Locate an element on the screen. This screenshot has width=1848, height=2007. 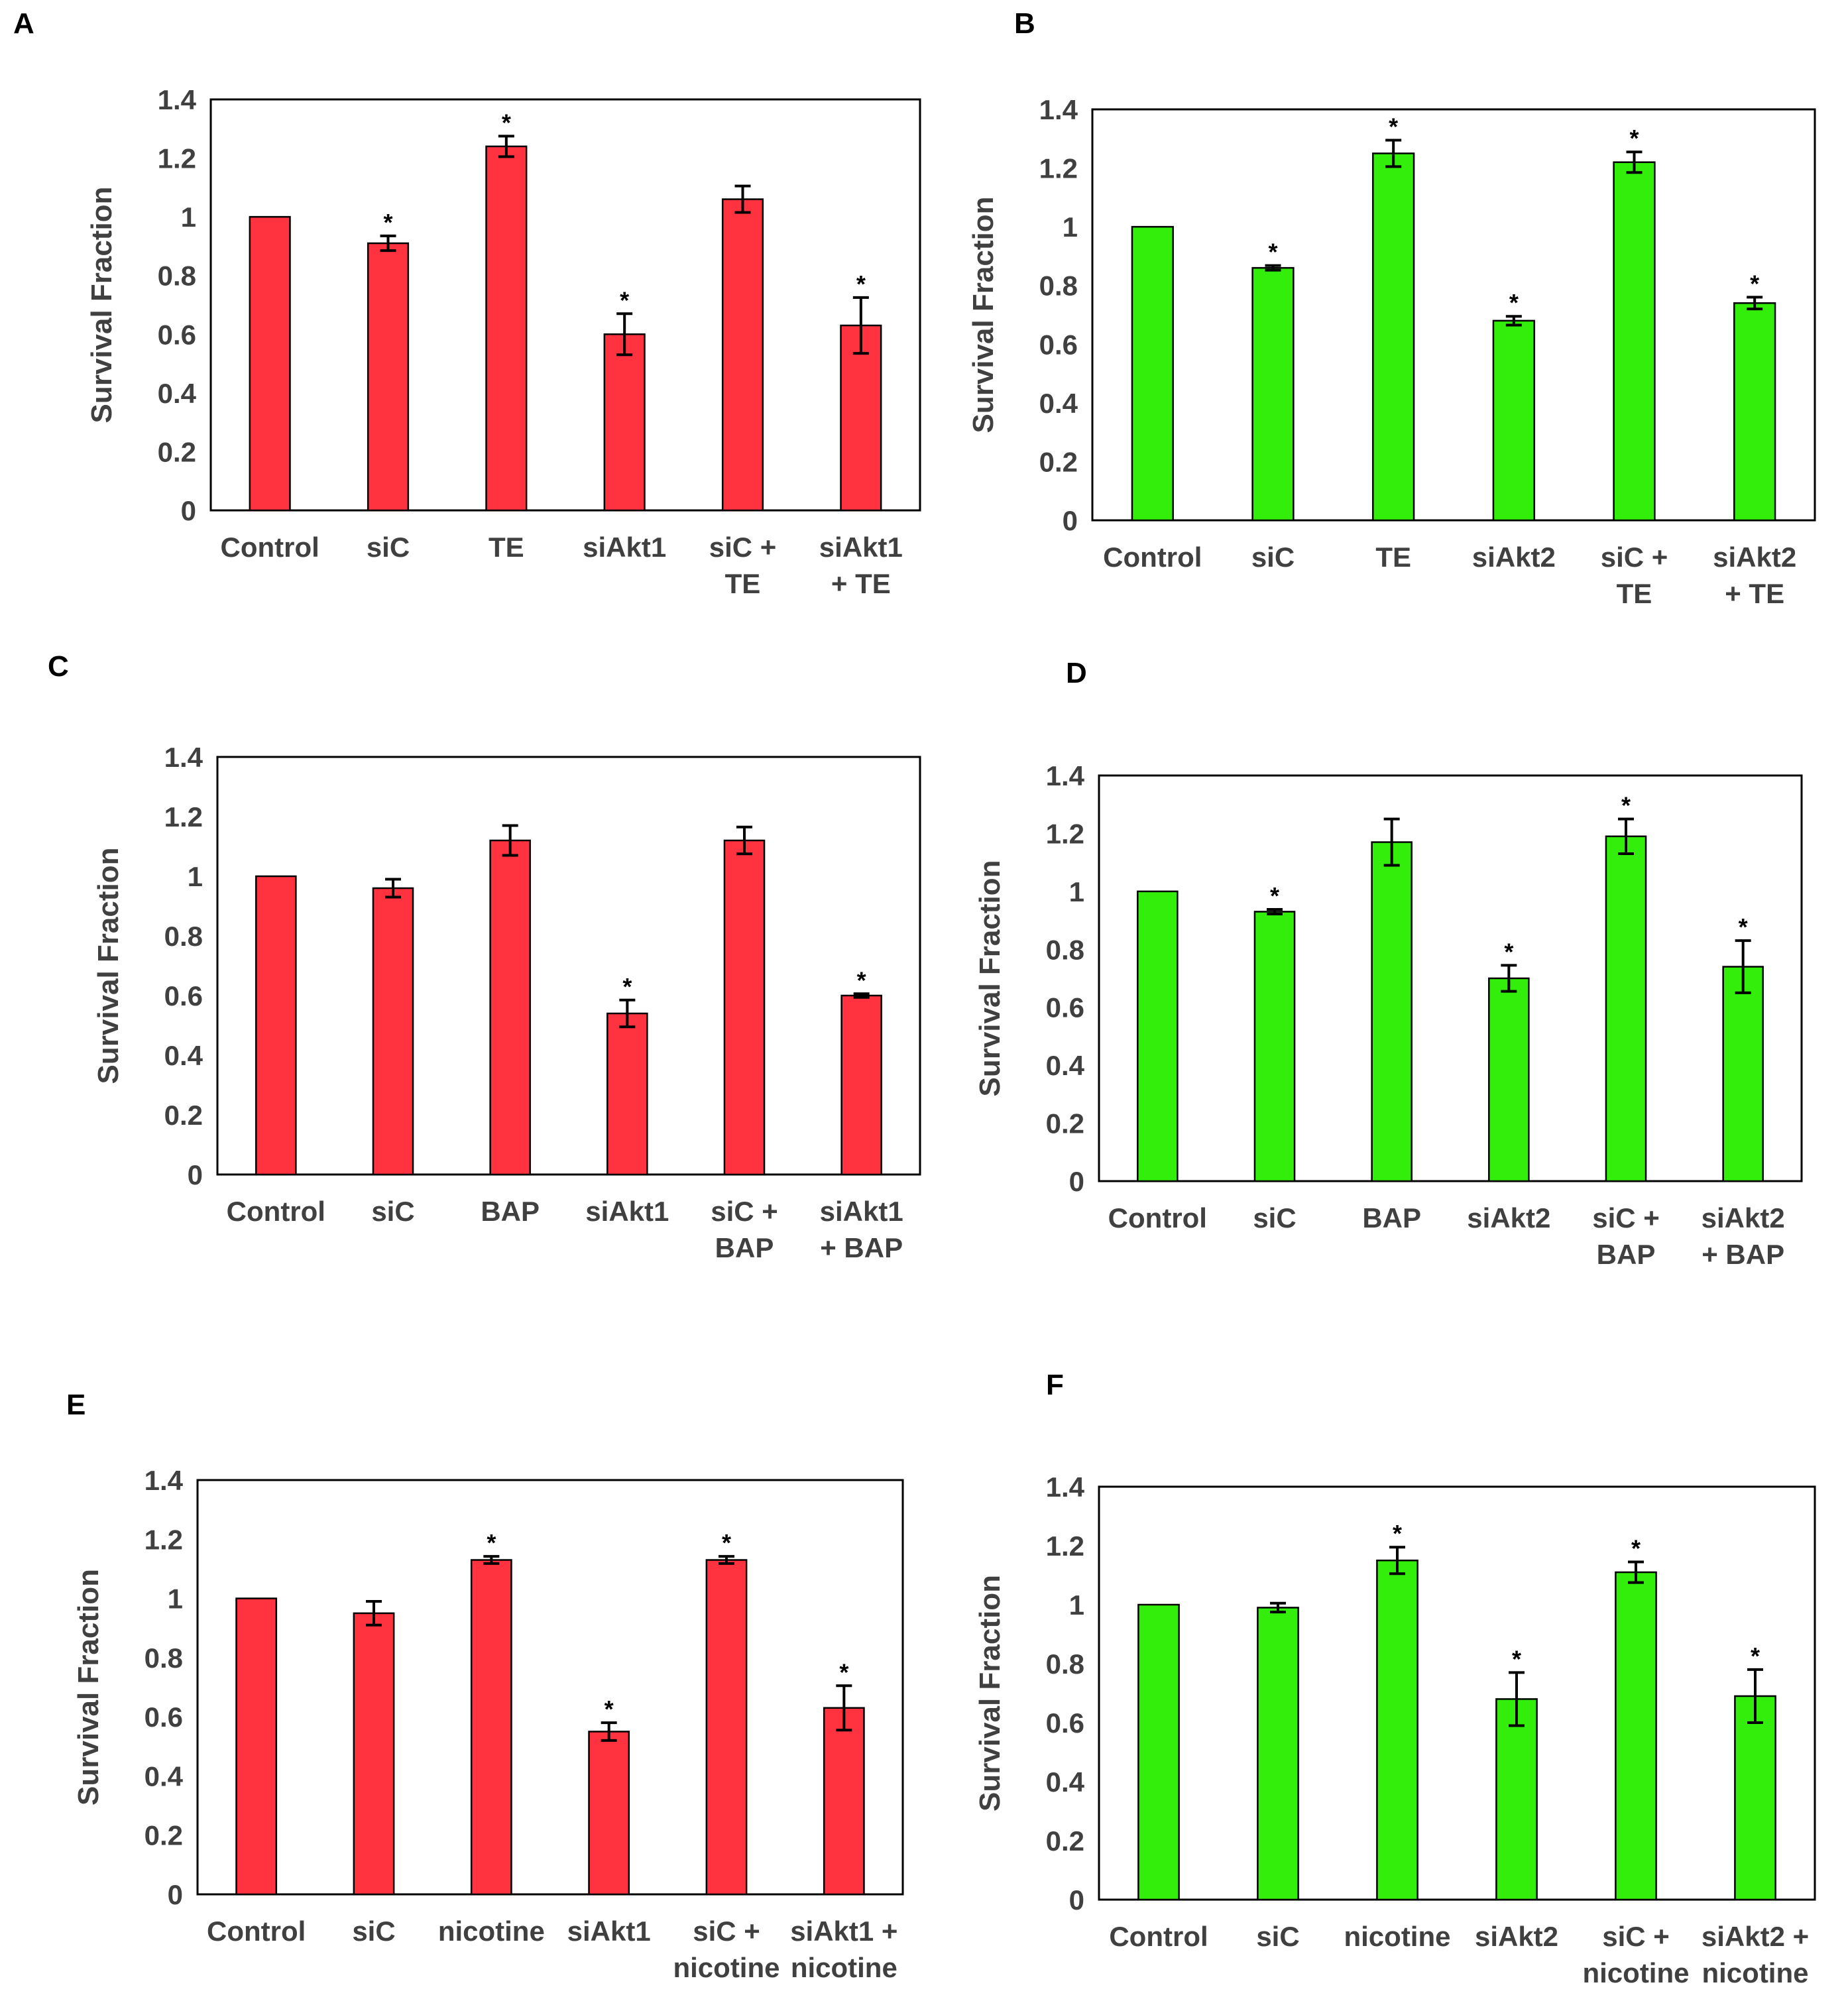
panel-label: A is located at coordinates (23, 23).